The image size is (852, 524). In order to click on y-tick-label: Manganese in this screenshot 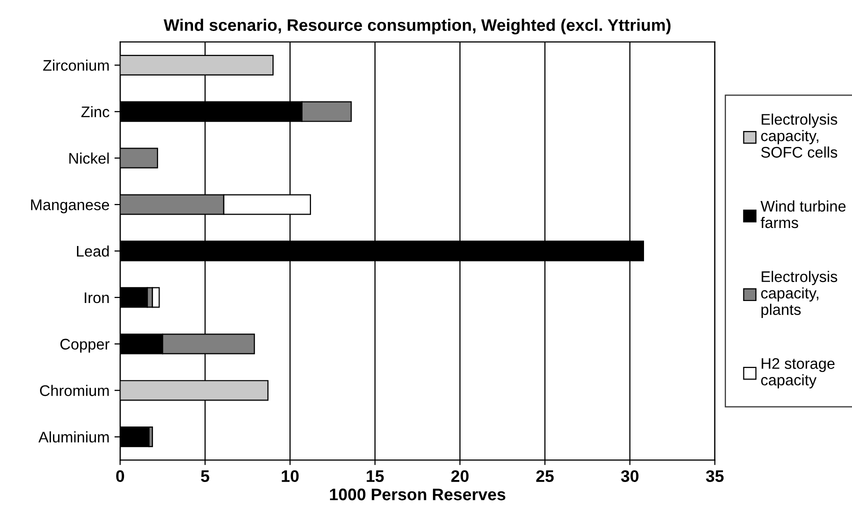, I will do `click(70, 207)`.